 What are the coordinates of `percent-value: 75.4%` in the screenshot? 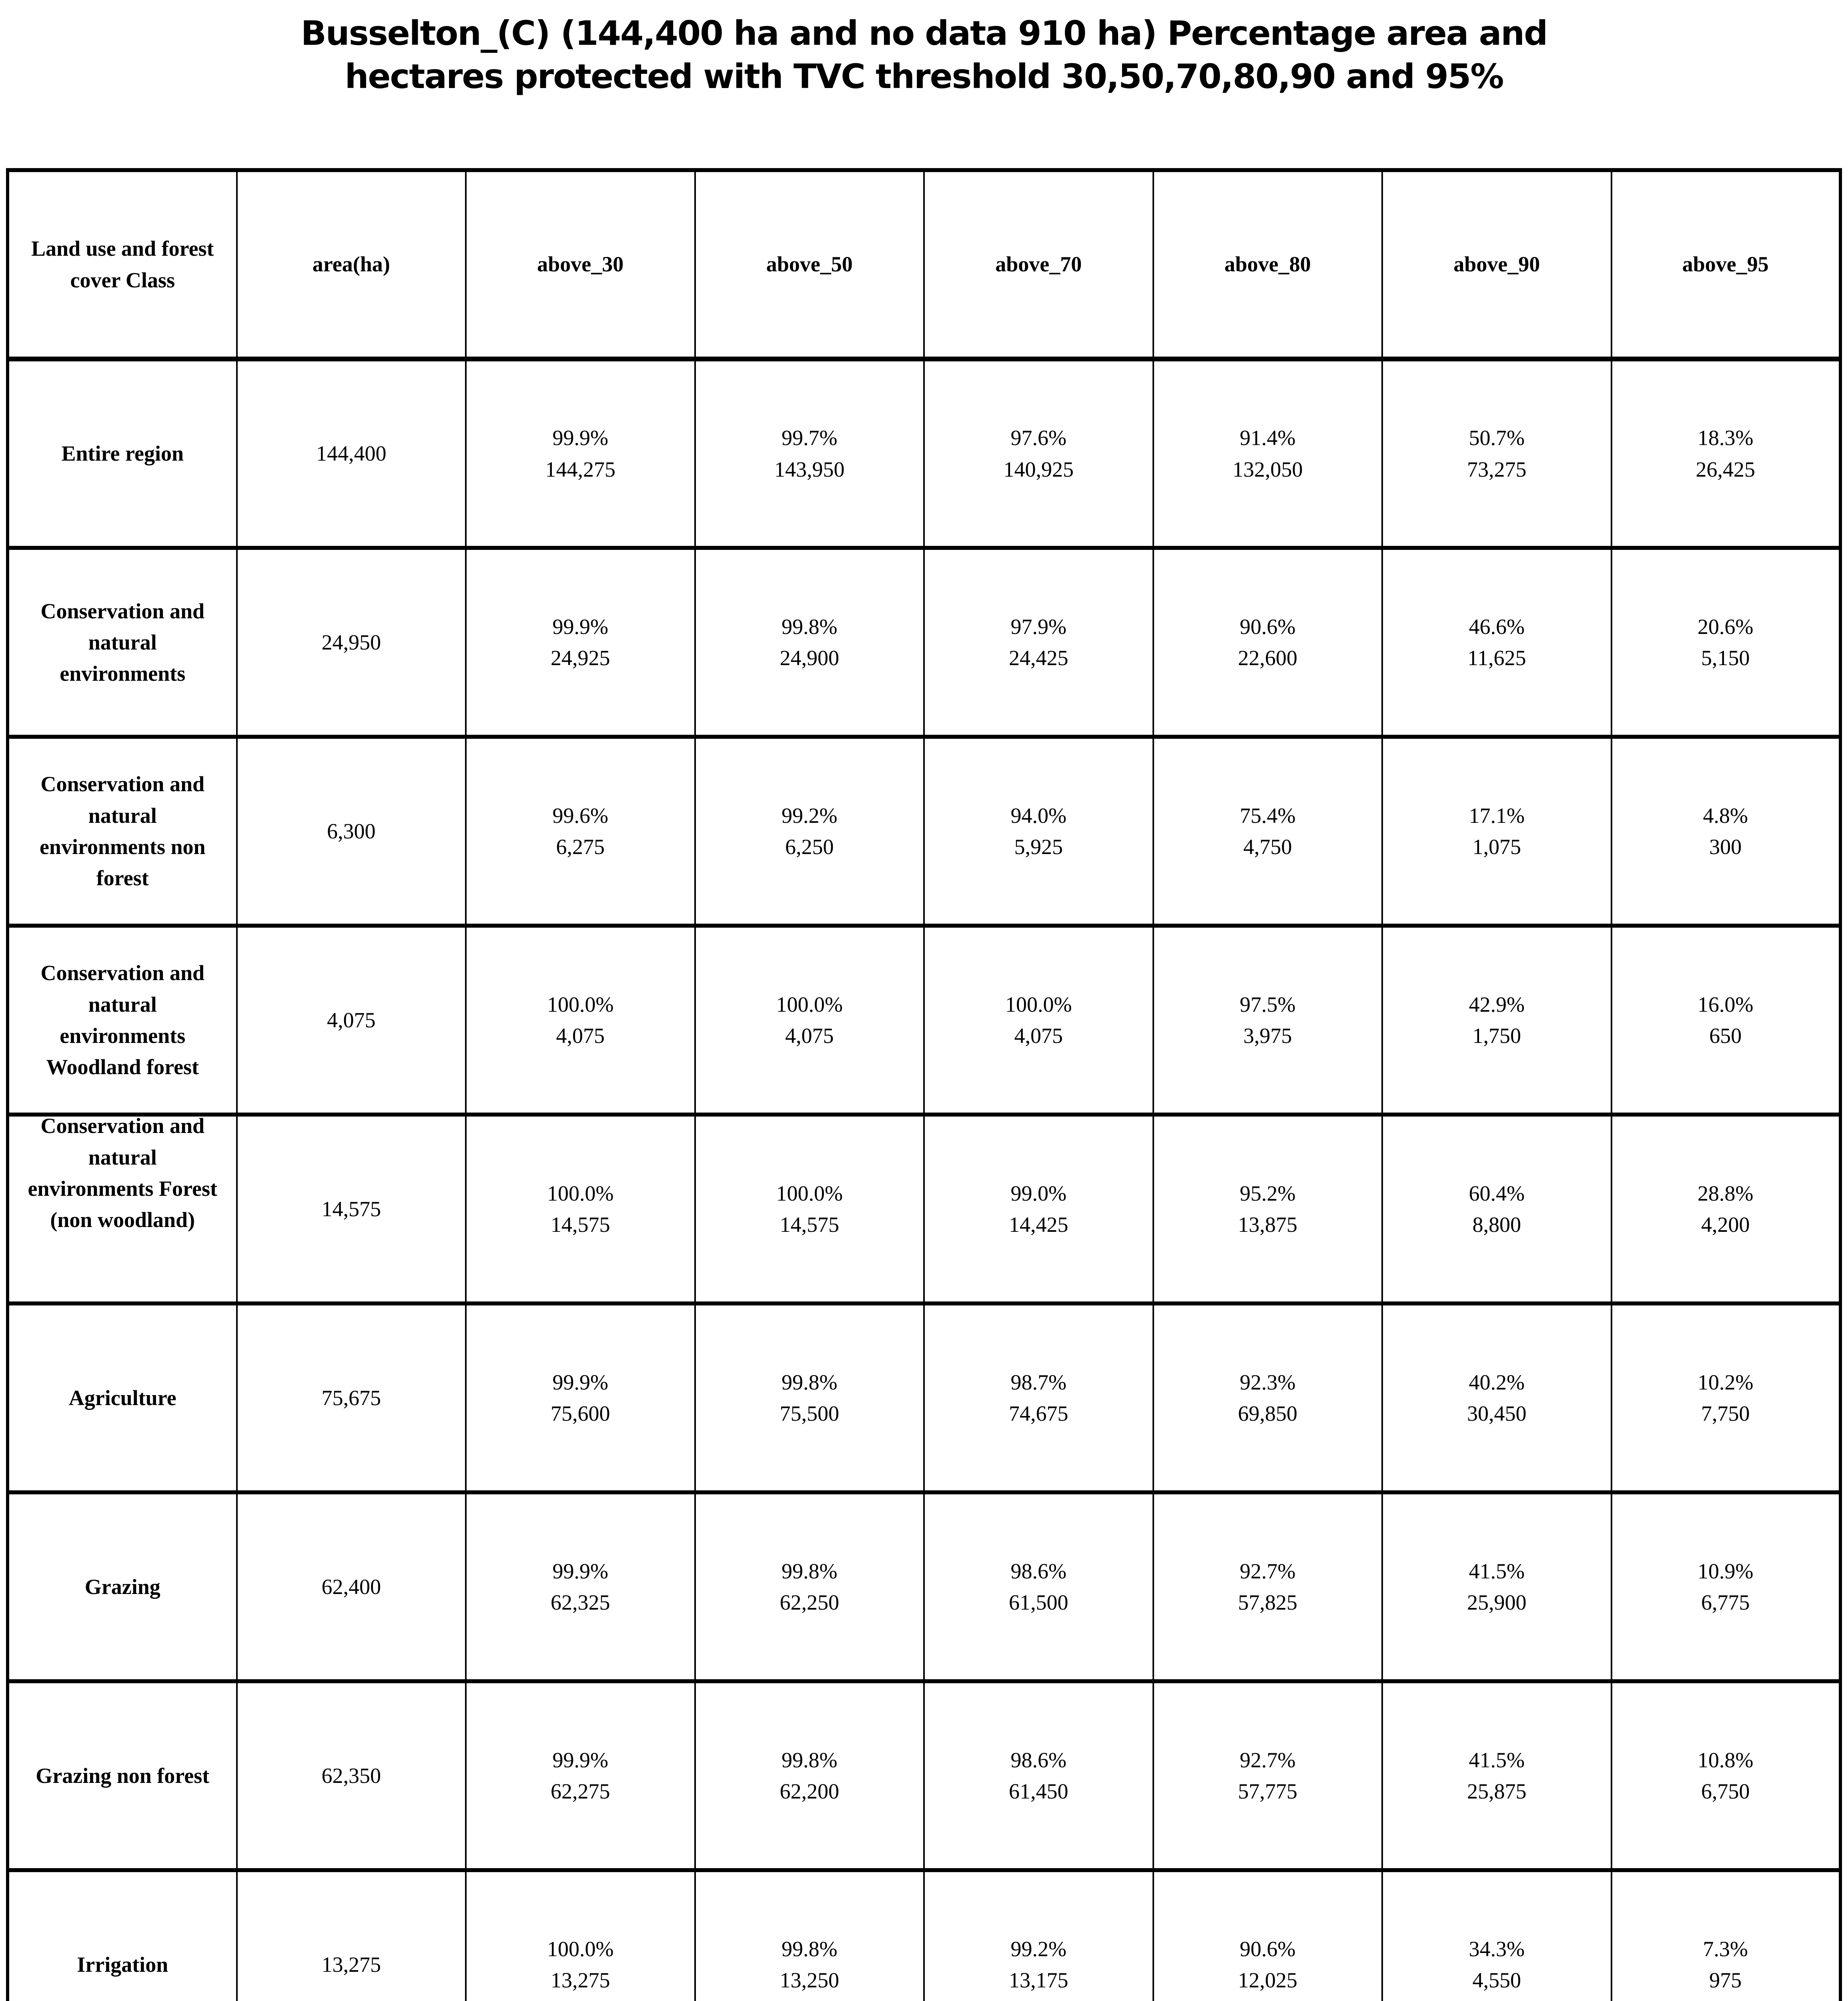 It's located at (1268, 815).